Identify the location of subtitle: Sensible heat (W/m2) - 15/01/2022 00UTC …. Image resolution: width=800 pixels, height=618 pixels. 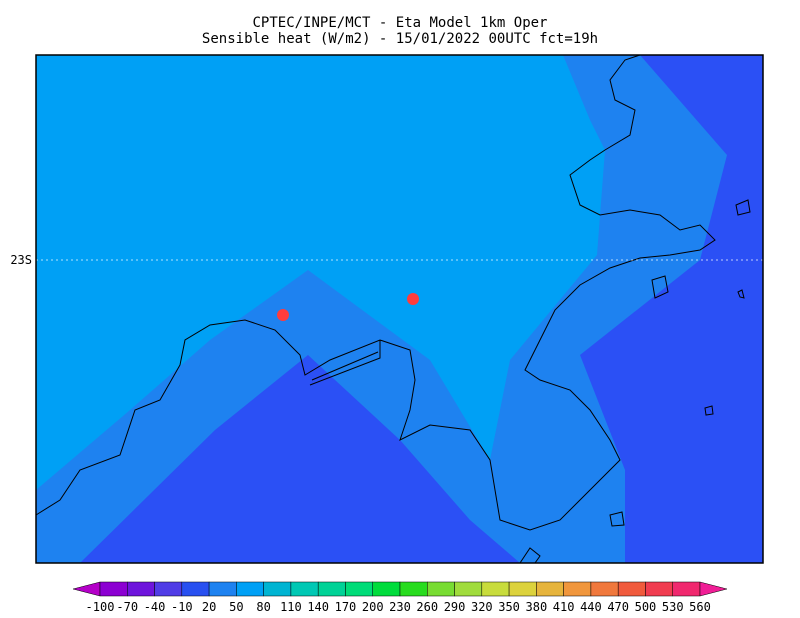
(400, 39).